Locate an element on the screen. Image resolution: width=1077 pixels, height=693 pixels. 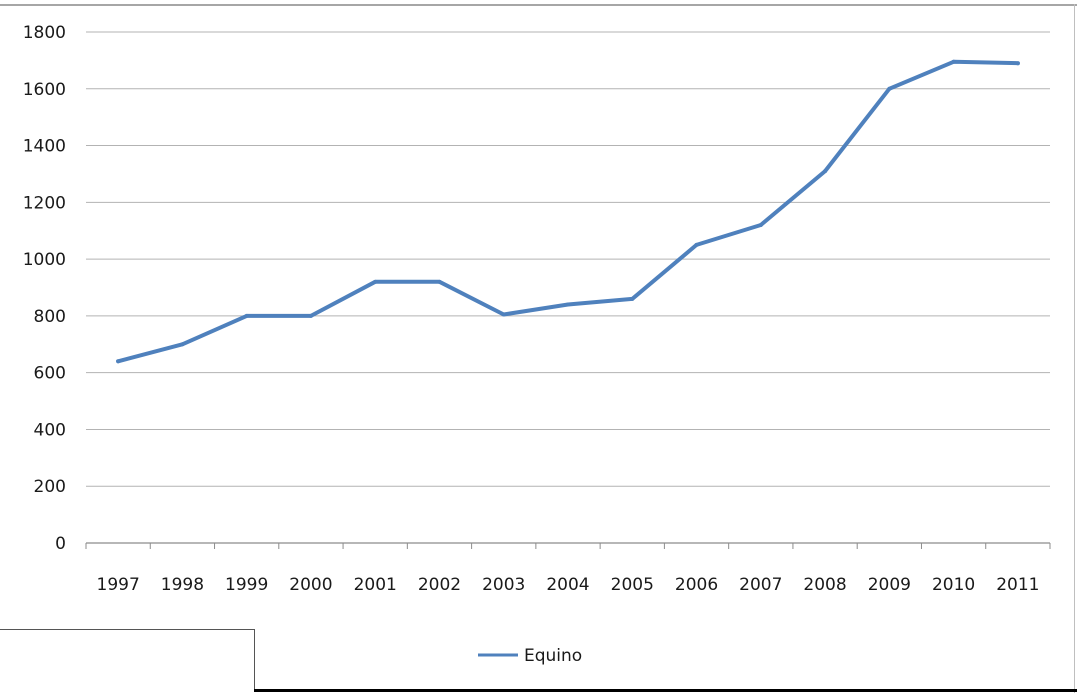
y-tick-label: 1800 is located at coordinates (44, 33).